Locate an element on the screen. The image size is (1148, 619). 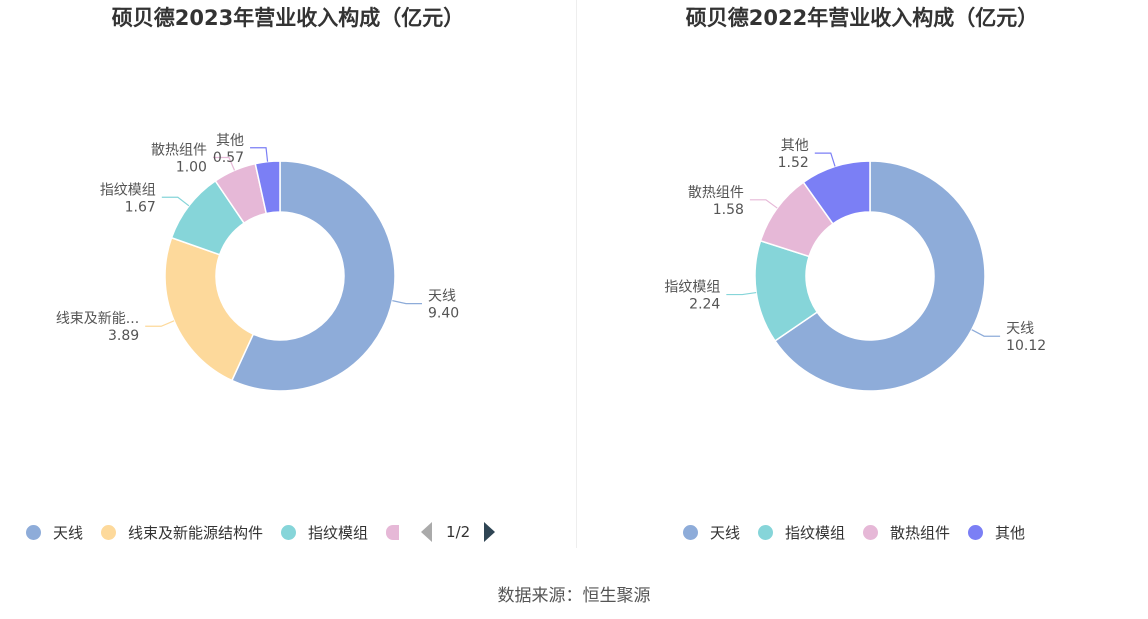
slice-value-cooling: 1.00 is located at coordinates (191, 168).